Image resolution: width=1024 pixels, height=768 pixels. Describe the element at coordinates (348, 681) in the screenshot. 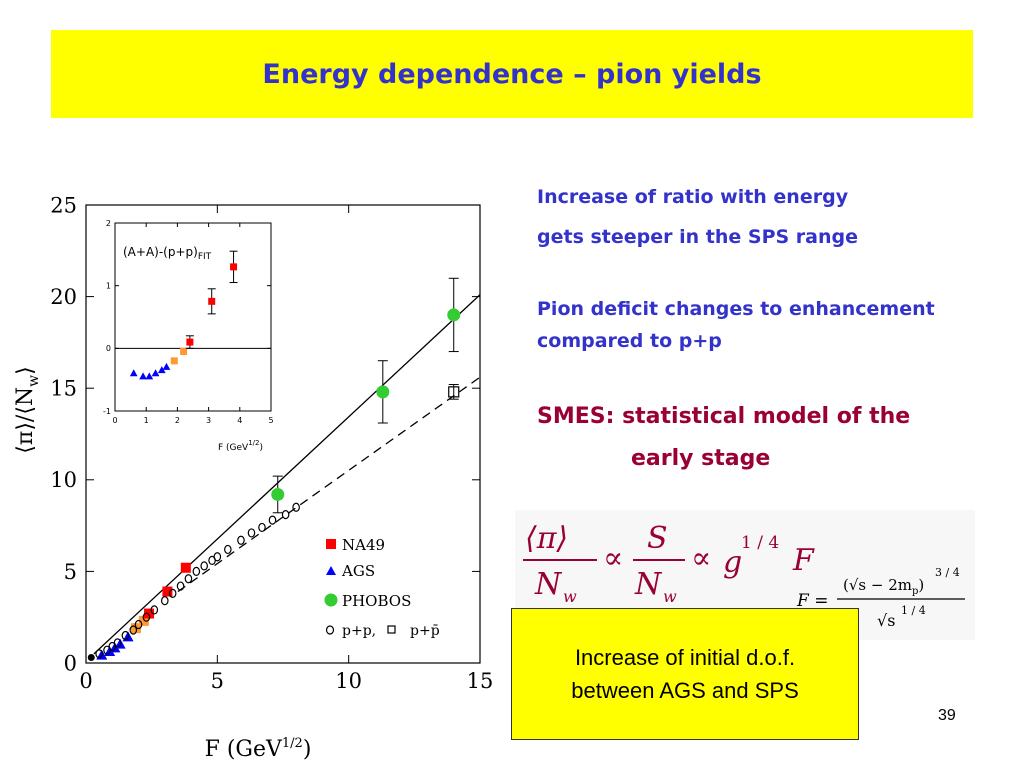

I see `x-tick-label-2: 10` at that location.